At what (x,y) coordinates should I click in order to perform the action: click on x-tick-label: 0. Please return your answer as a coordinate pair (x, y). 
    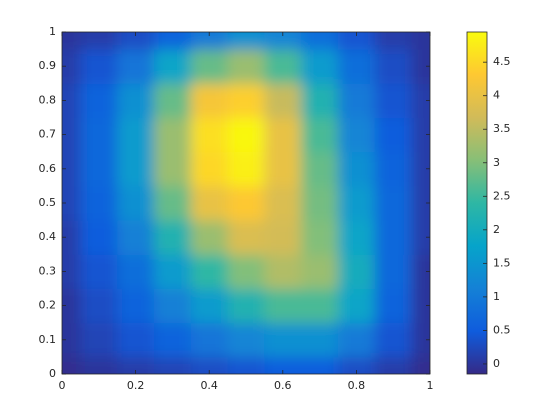
    Looking at the image, I should click on (62, 385).